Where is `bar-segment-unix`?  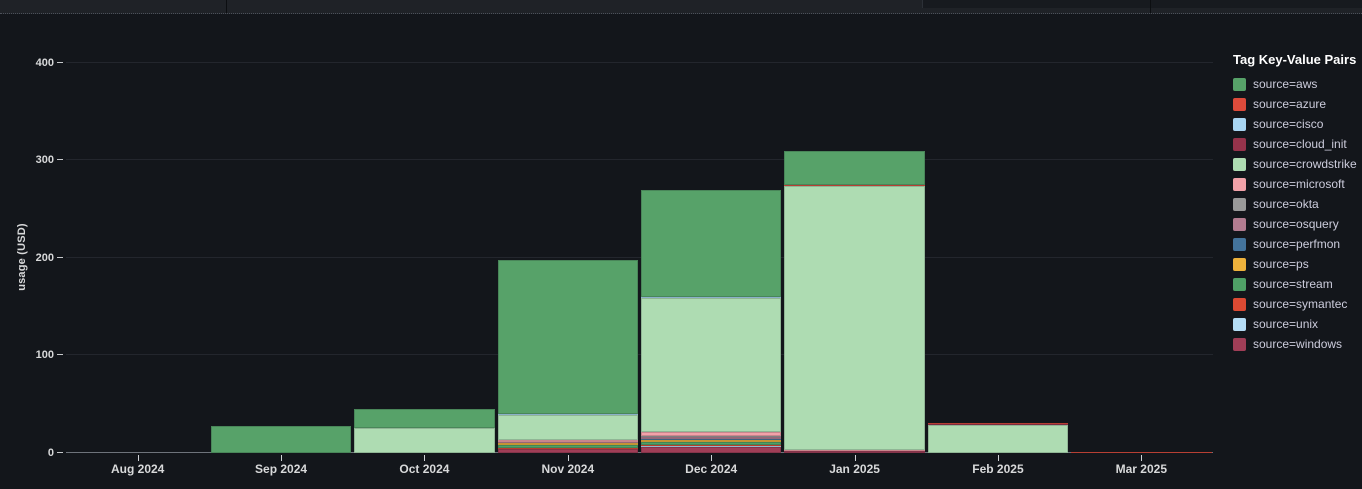 bar-segment-unix is located at coordinates (711, 447).